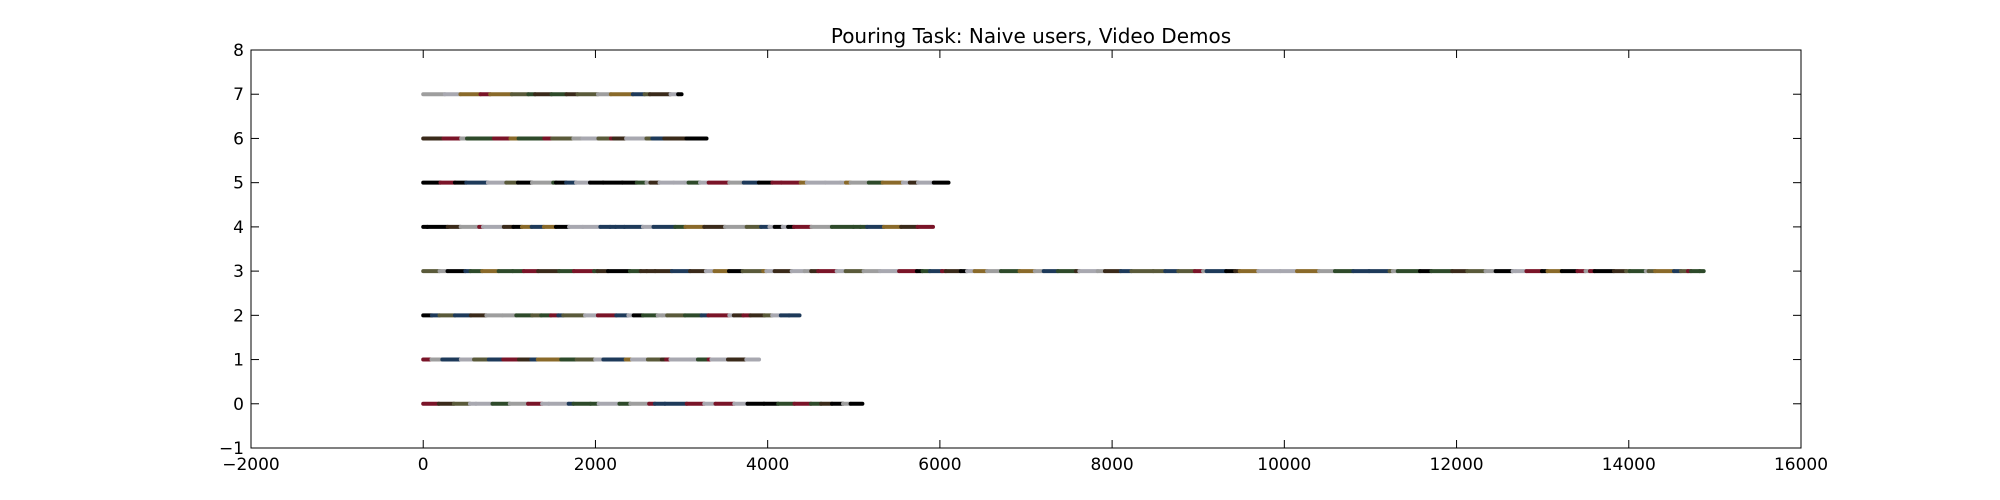 Image resolution: width=2000 pixels, height=500 pixels. I want to click on y-tick-label: 6, so click(238, 139).